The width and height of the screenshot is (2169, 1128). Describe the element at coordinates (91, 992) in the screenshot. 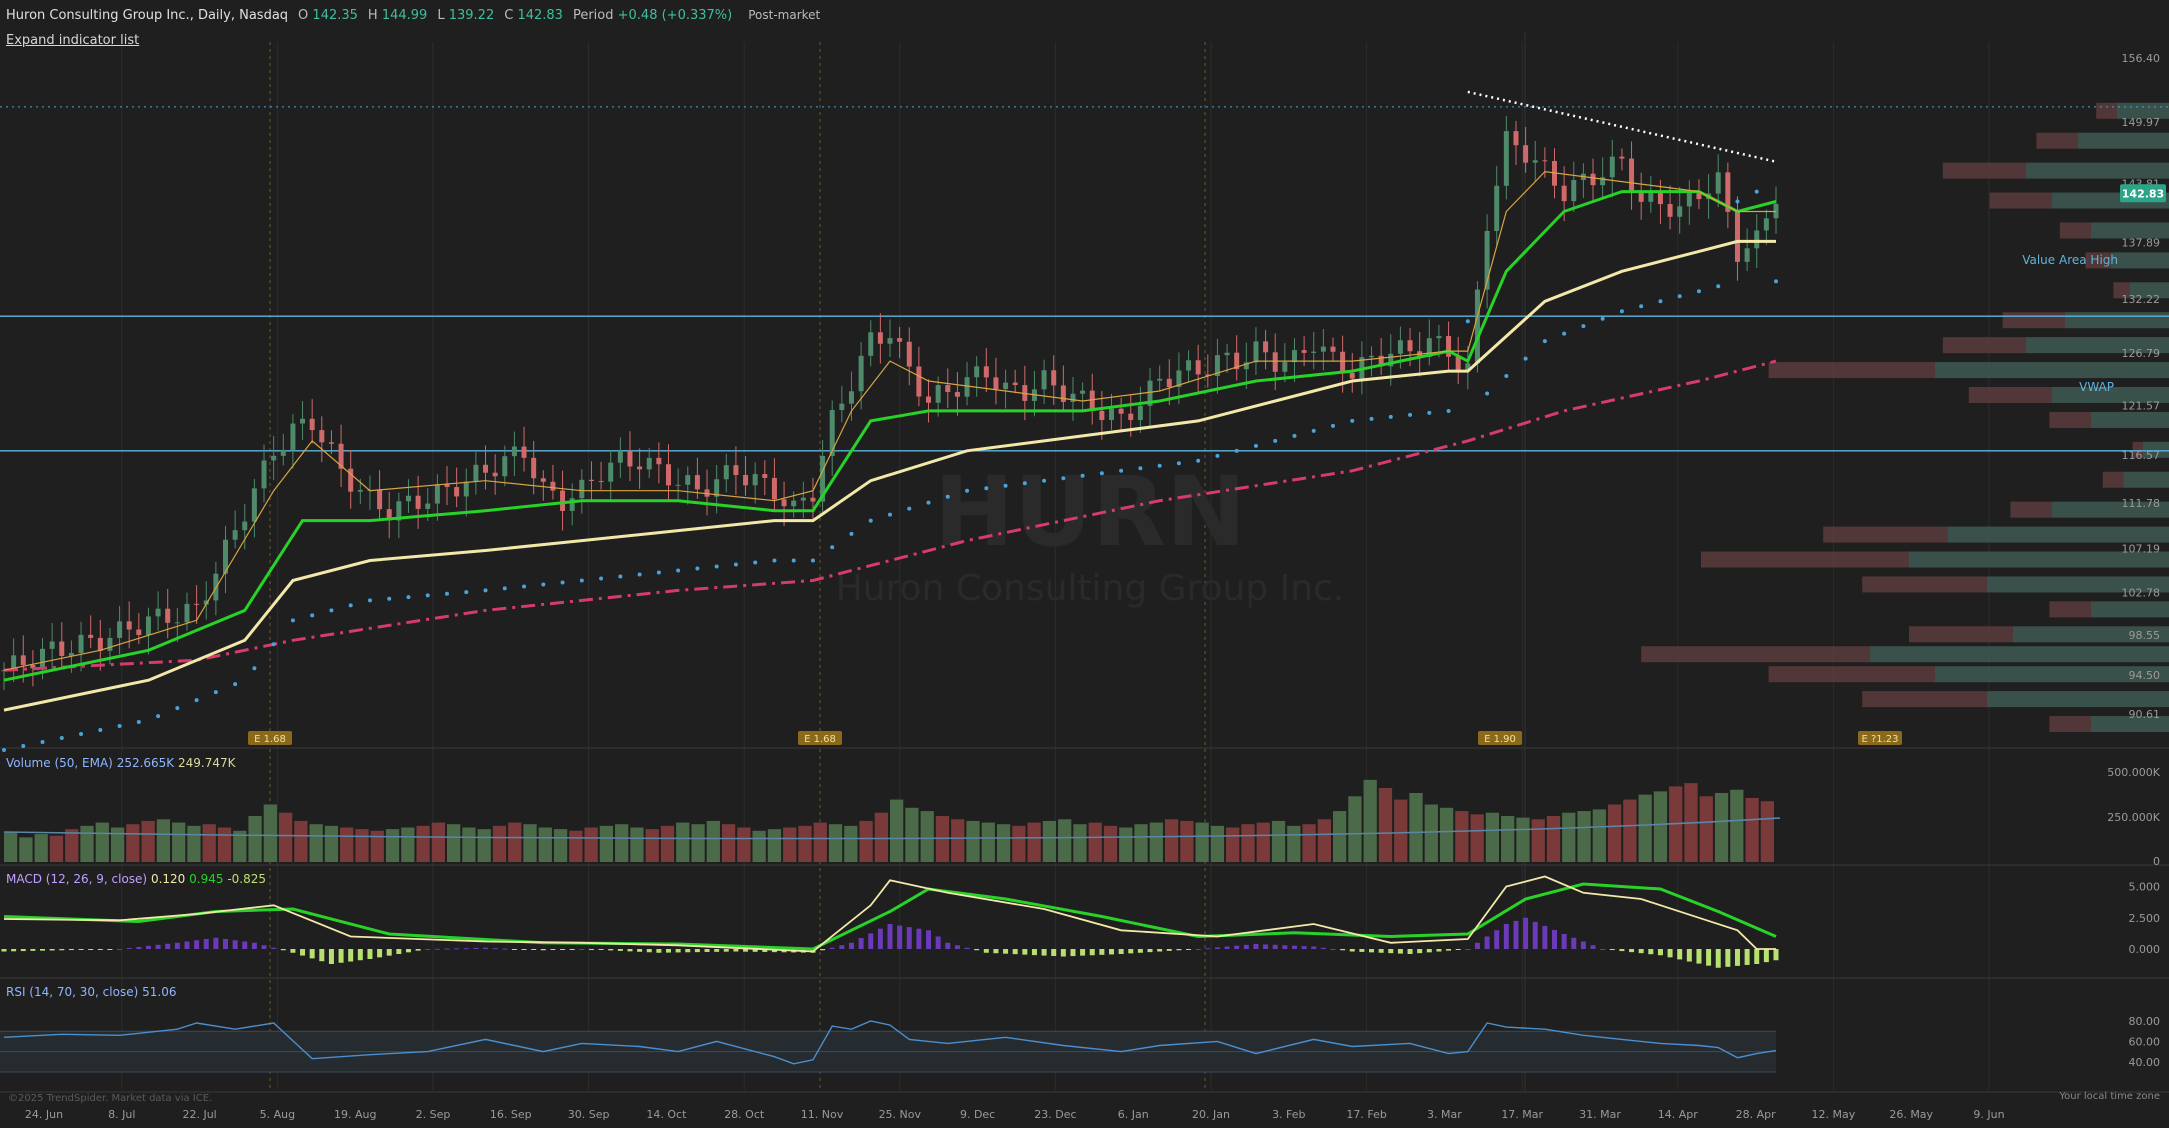

I see `rsi-pane-label: RSI (14, 70, 30, close) 51.06` at that location.